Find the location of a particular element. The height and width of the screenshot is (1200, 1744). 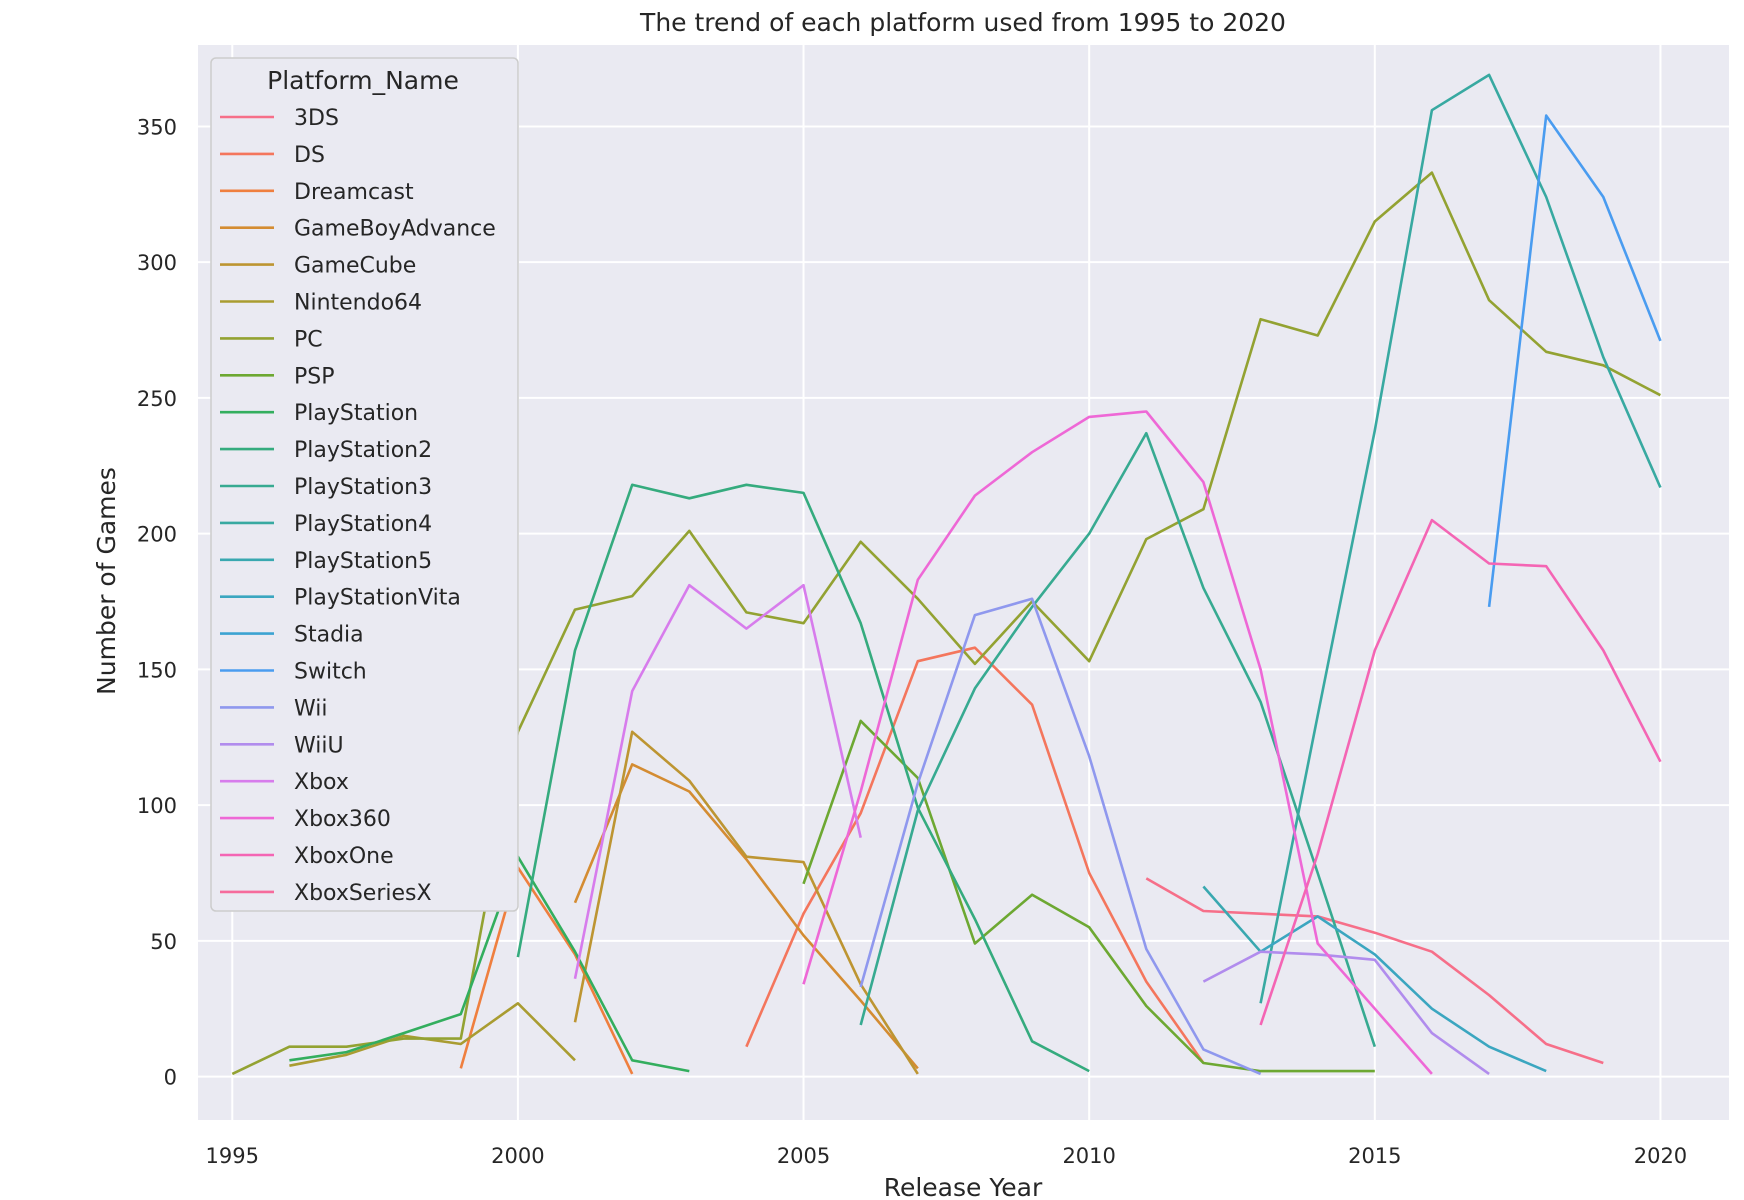

y-tick-label: 0 is located at coordinates (170, 1078).